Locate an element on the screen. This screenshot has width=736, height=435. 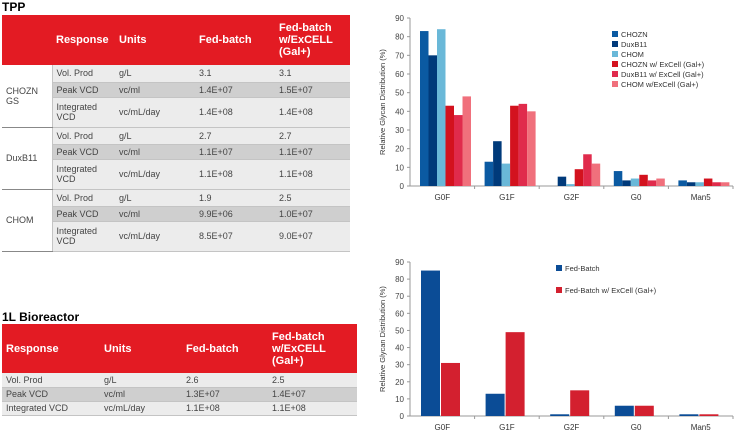
legend-label: CHOM is located at coordinates (632, 54).